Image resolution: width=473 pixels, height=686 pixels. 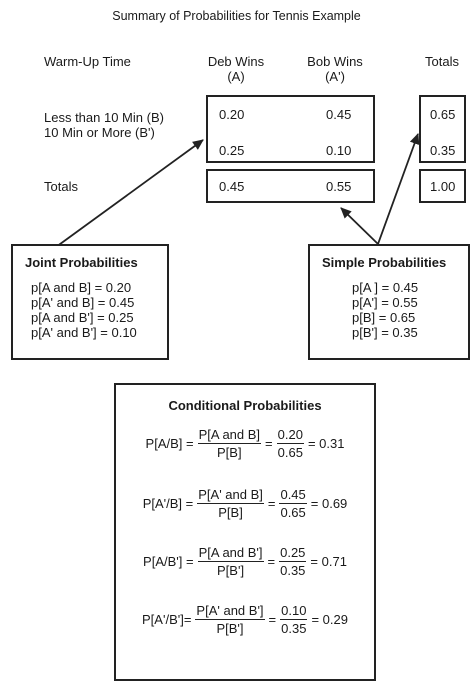 I want to click on bob-wins-label: Bob Wins, so click(x=335, y=61).